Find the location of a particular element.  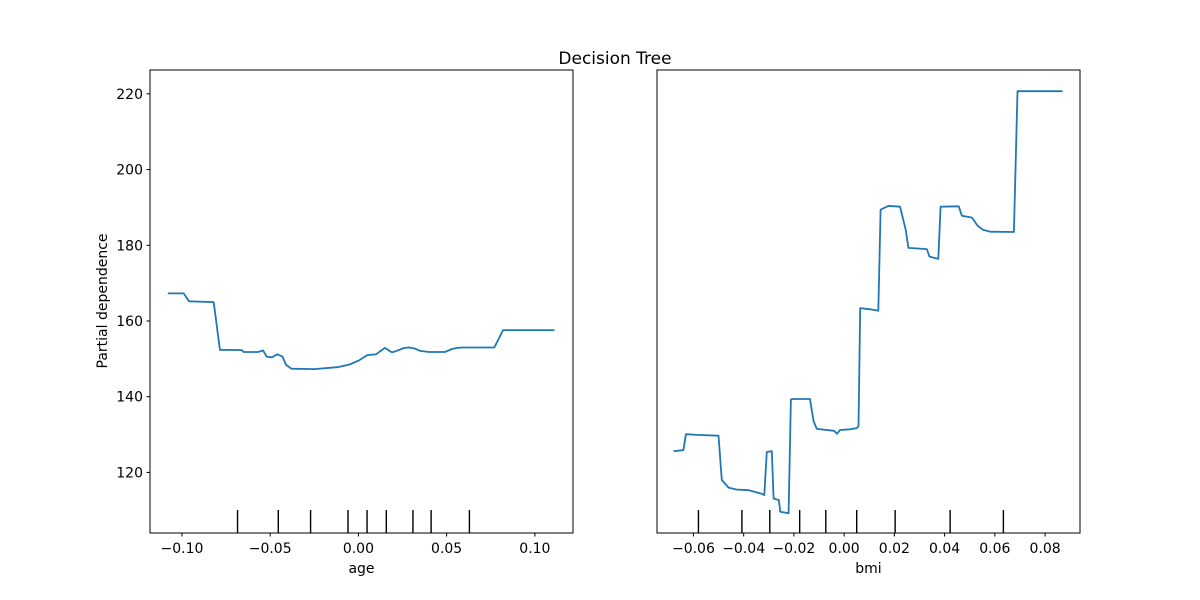

y-tick-label: 220 is located at coordinates (129, 95).